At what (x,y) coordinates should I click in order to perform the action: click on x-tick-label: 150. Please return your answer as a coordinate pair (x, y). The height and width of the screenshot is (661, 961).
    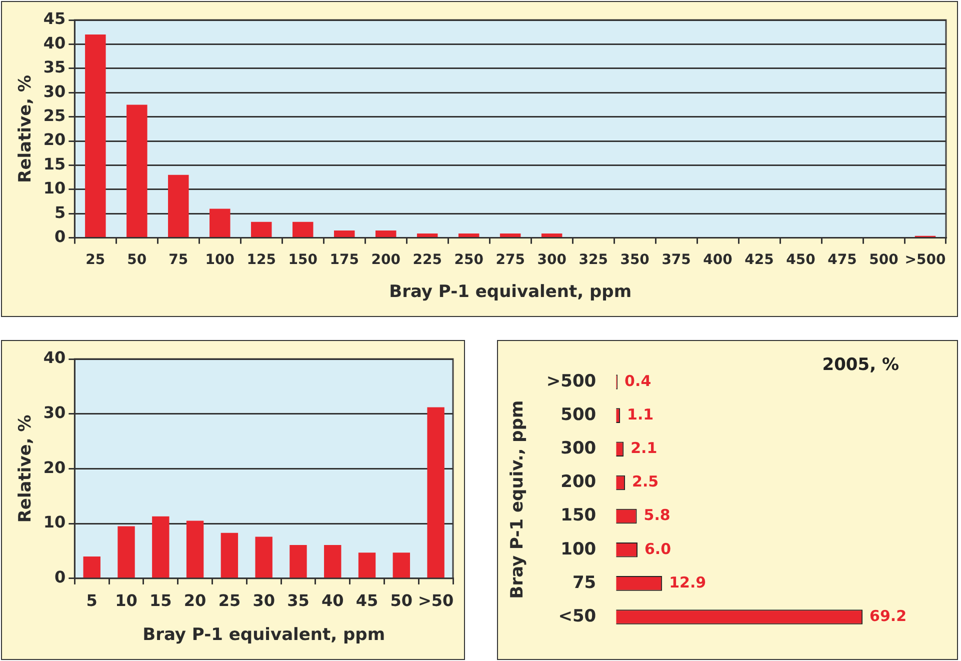
    Looking at the image, I should click on (303, 260).